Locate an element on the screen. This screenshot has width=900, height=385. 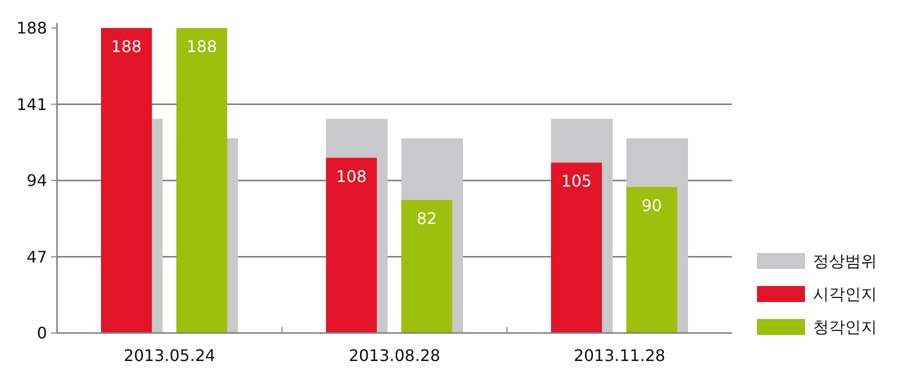
legend-label: 청각인지 is located at coordinates (845, 327).